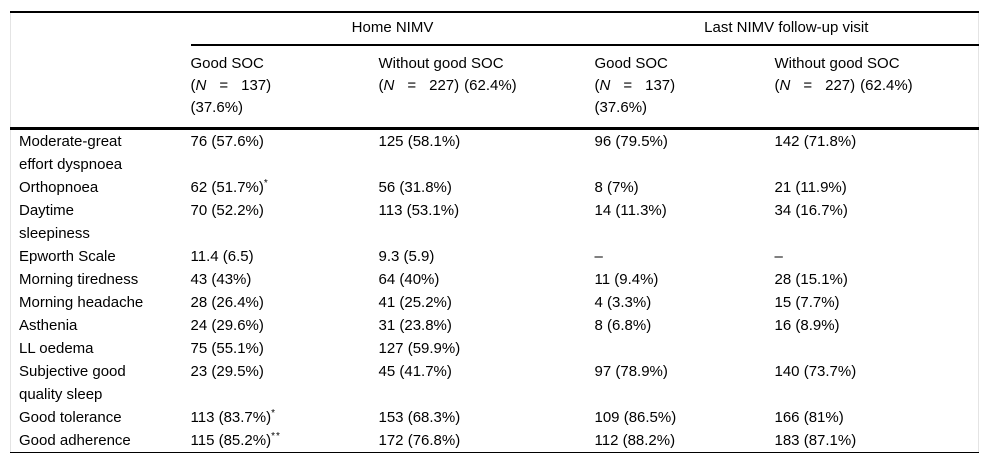  I want to click on column-header-title: Good SOC, so click(227, 63).